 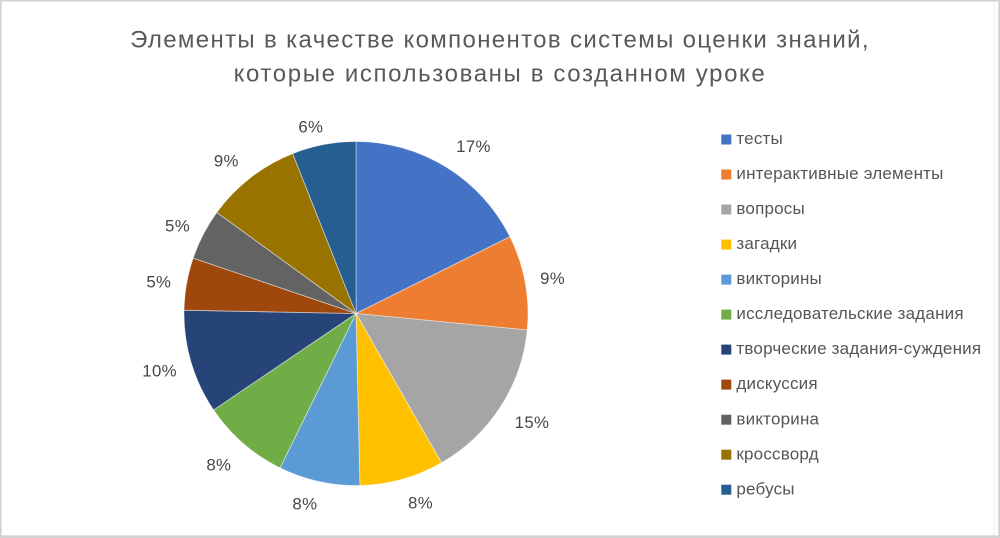 I want to click on svg-text: тесты, so click(x=759, y=138).